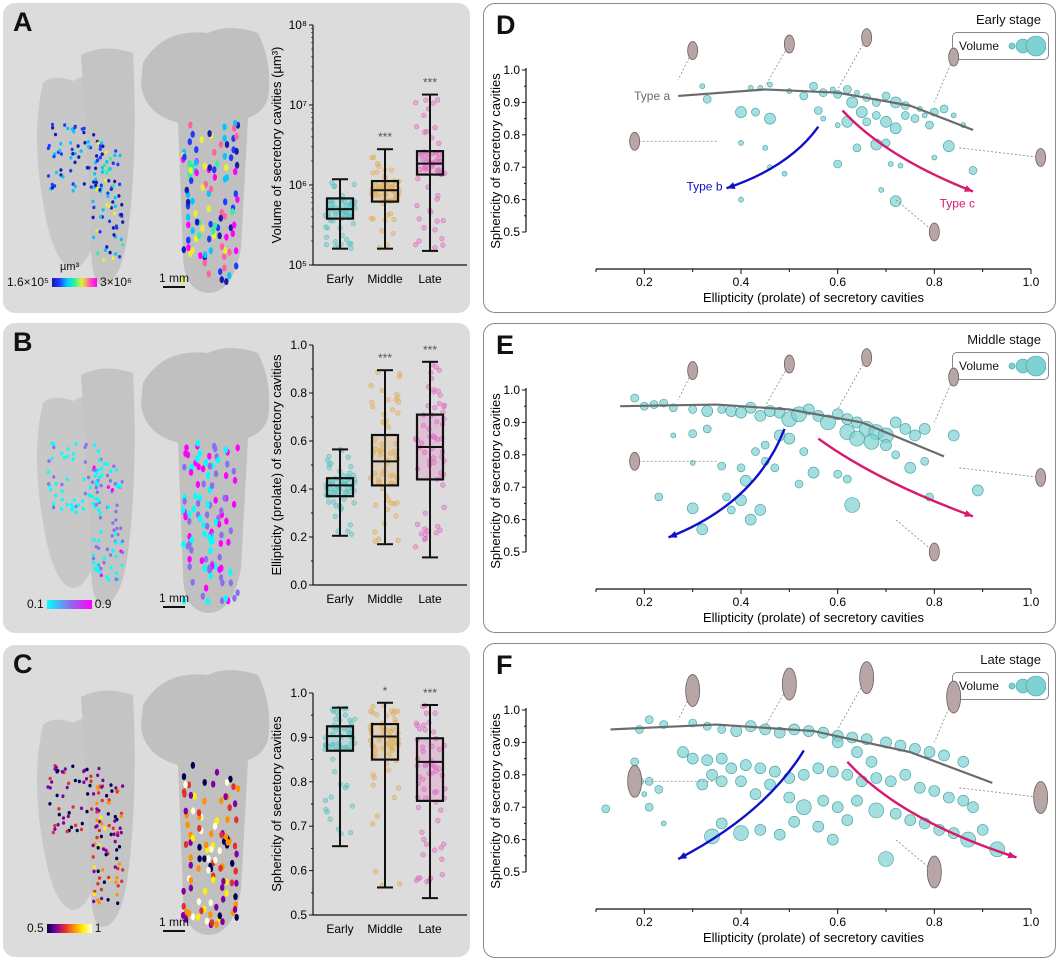 The width and height of the screenshot is (1059, 962). Describe the element at coordinates (511, 390) in the screenshot. I see `y-tick-label: 1.0` at that location.